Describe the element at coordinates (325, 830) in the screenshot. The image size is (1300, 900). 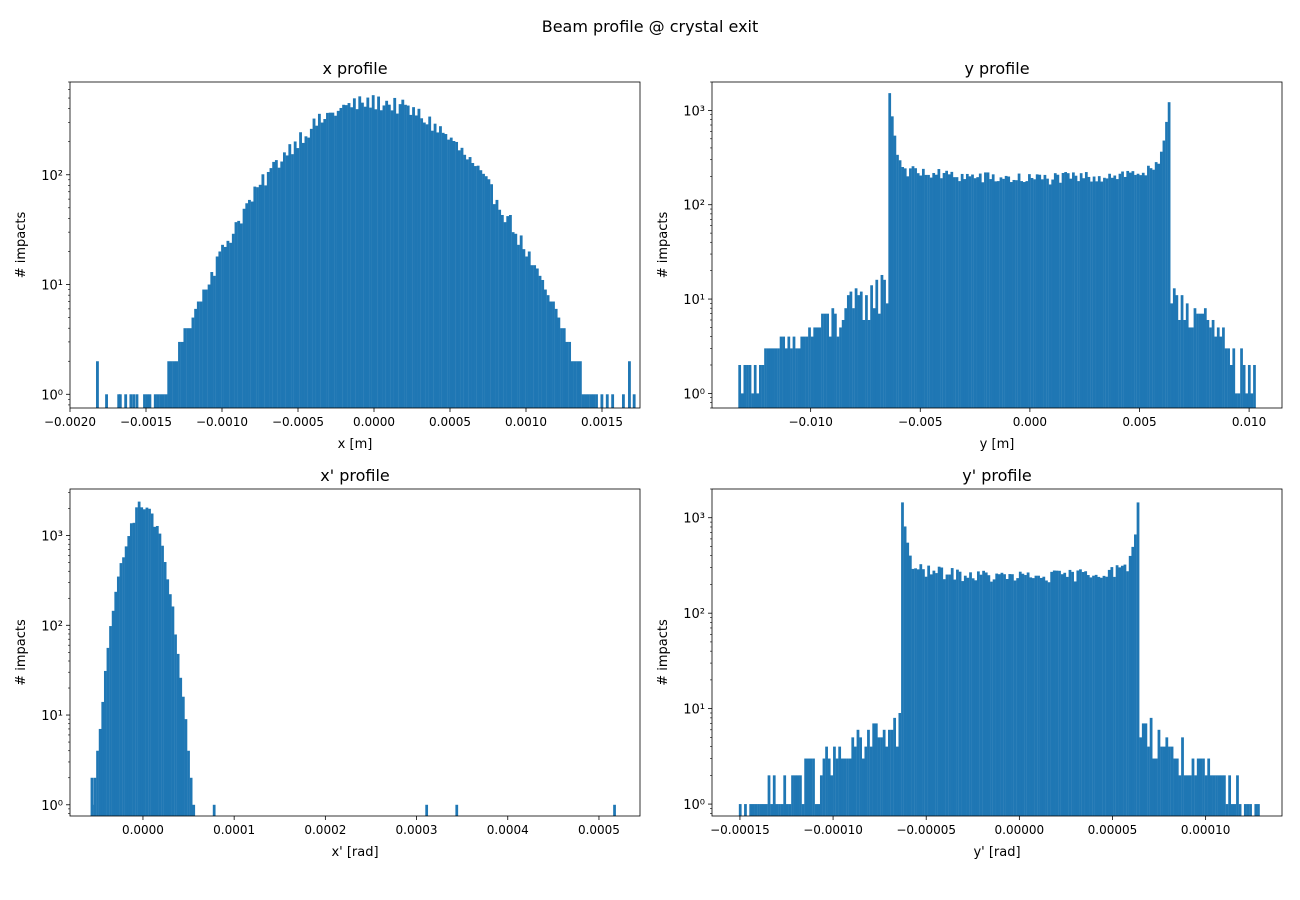
I see `x-tick-label: 0.0002` at that location.